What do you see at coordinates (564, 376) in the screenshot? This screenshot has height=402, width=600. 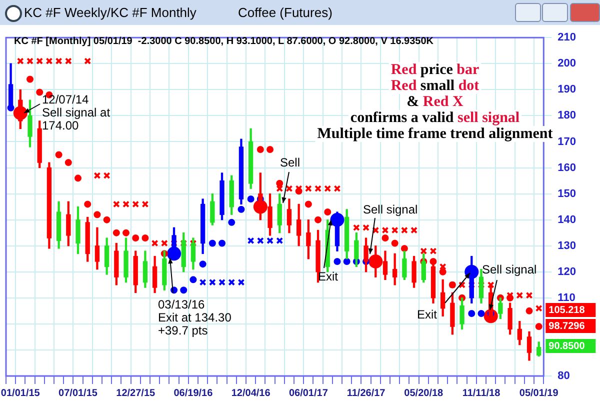 I see `y-tick-label: 80` at bounding box center [564, 376].